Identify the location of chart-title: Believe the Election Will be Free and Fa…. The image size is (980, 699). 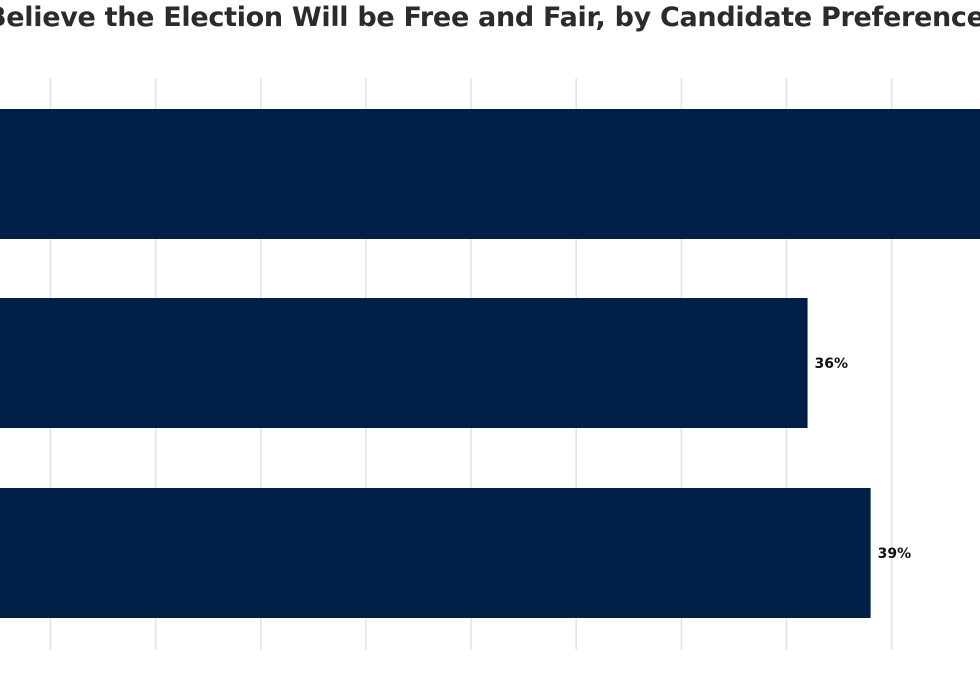
(490, 17).